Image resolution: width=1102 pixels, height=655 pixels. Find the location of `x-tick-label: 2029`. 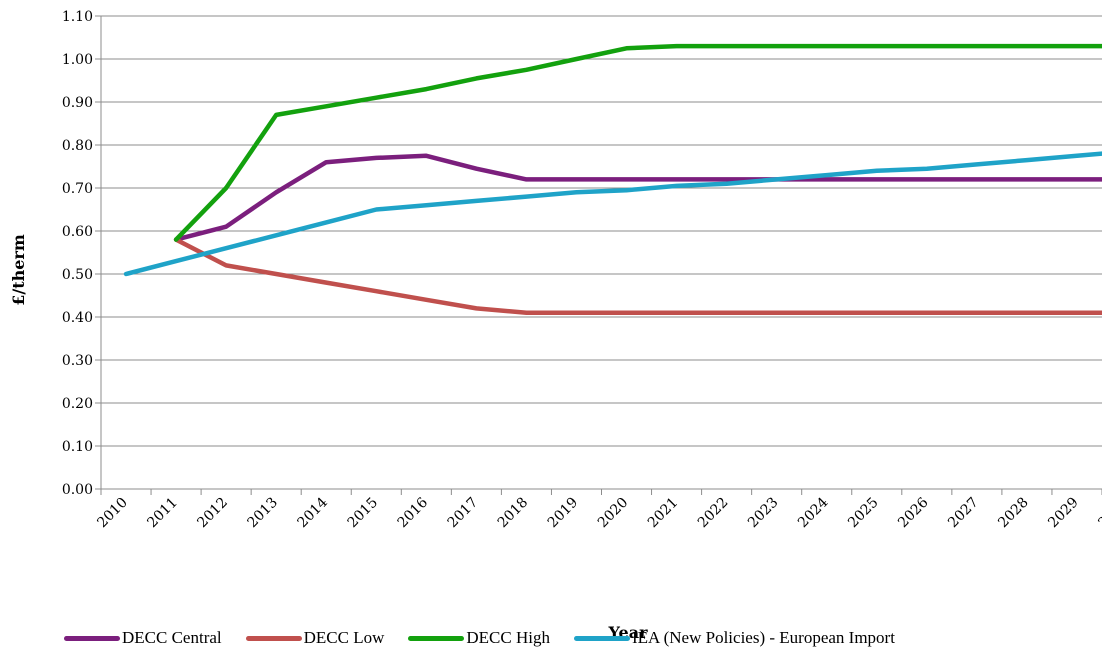

x-tick-label: 2029 is located at coordinates (1063, 513).